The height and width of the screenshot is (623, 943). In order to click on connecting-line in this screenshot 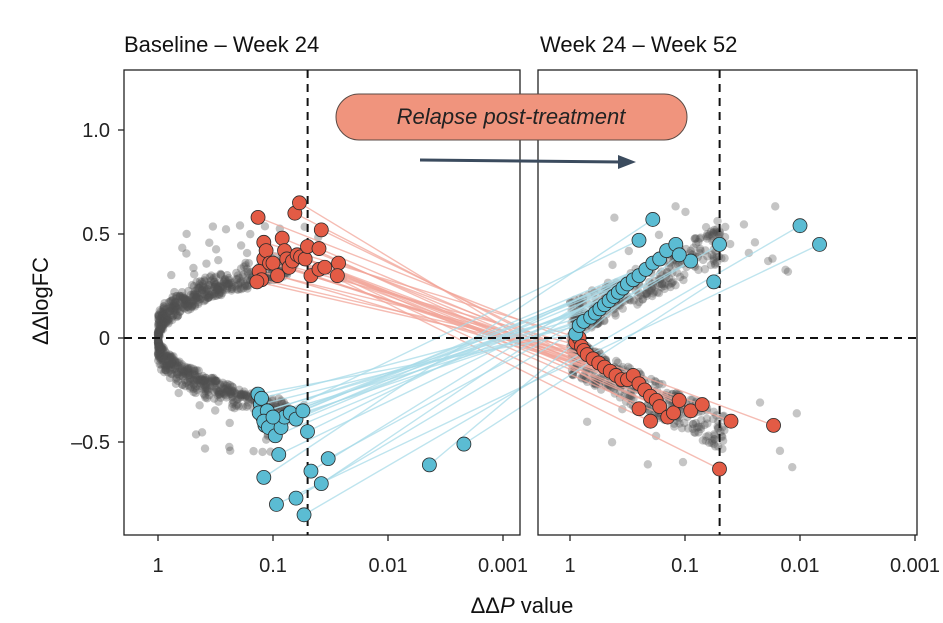, I will do `click(509, 360)`.